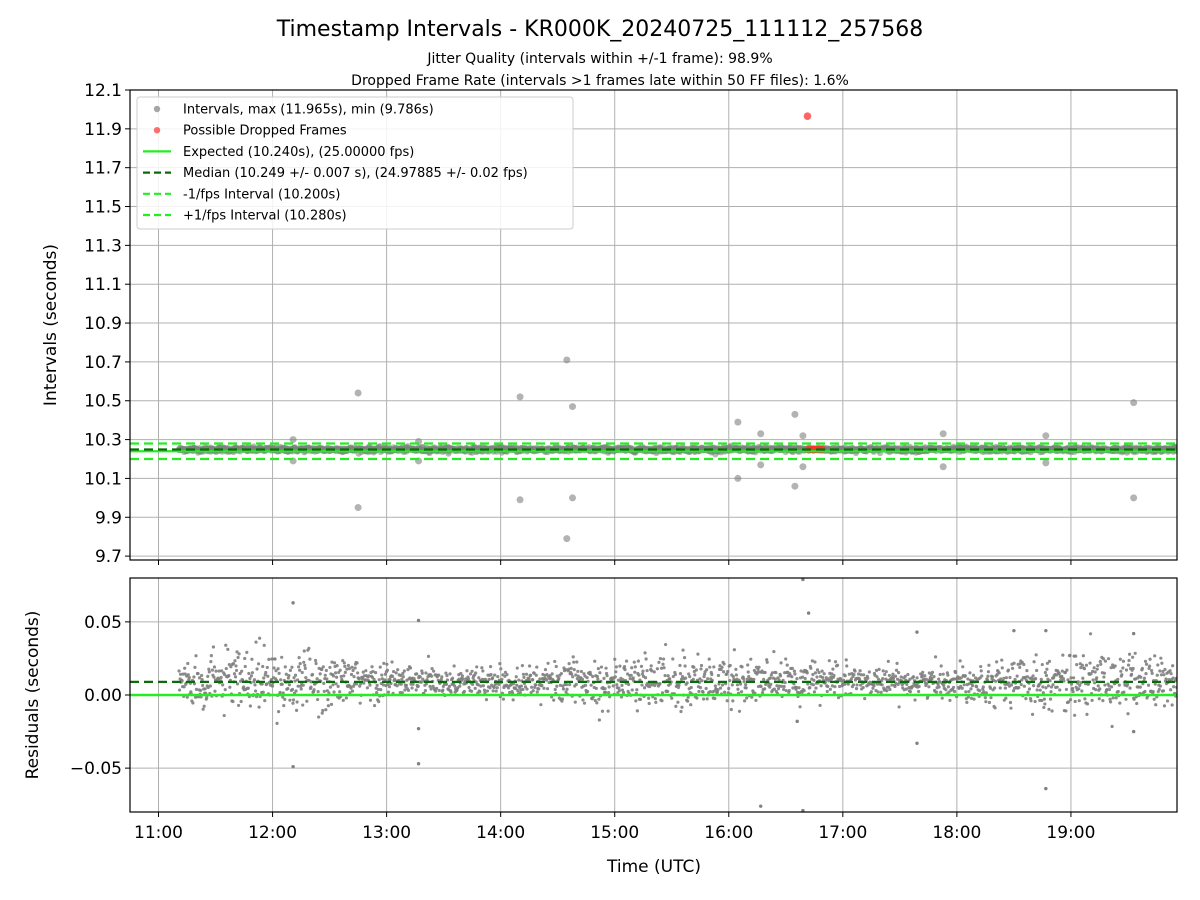 The height and width of the screenshot is (900, 1200). Describe the element at coordinates (33, 695) in the screenshot. I see `residuals-y-axis-label: Residuals (seconds)` at that location.